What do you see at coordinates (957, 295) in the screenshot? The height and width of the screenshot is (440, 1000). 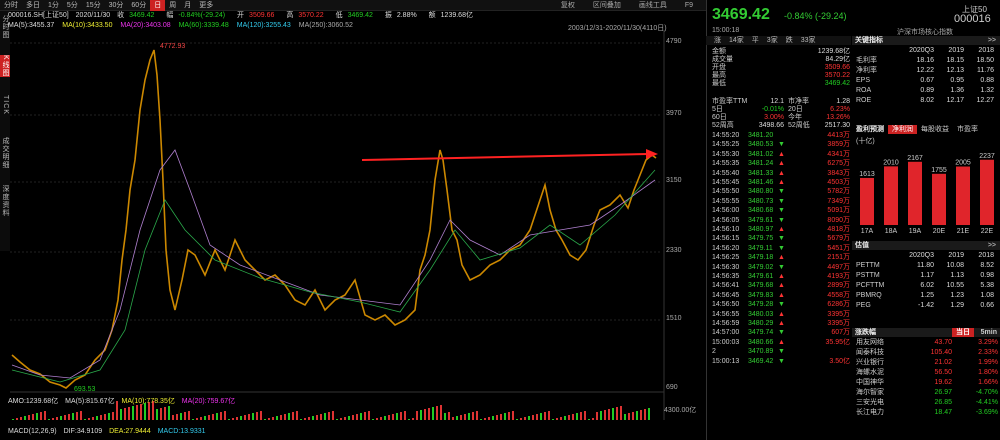 I see `val-val-1: 1.23` at bounding box center [957, 295].